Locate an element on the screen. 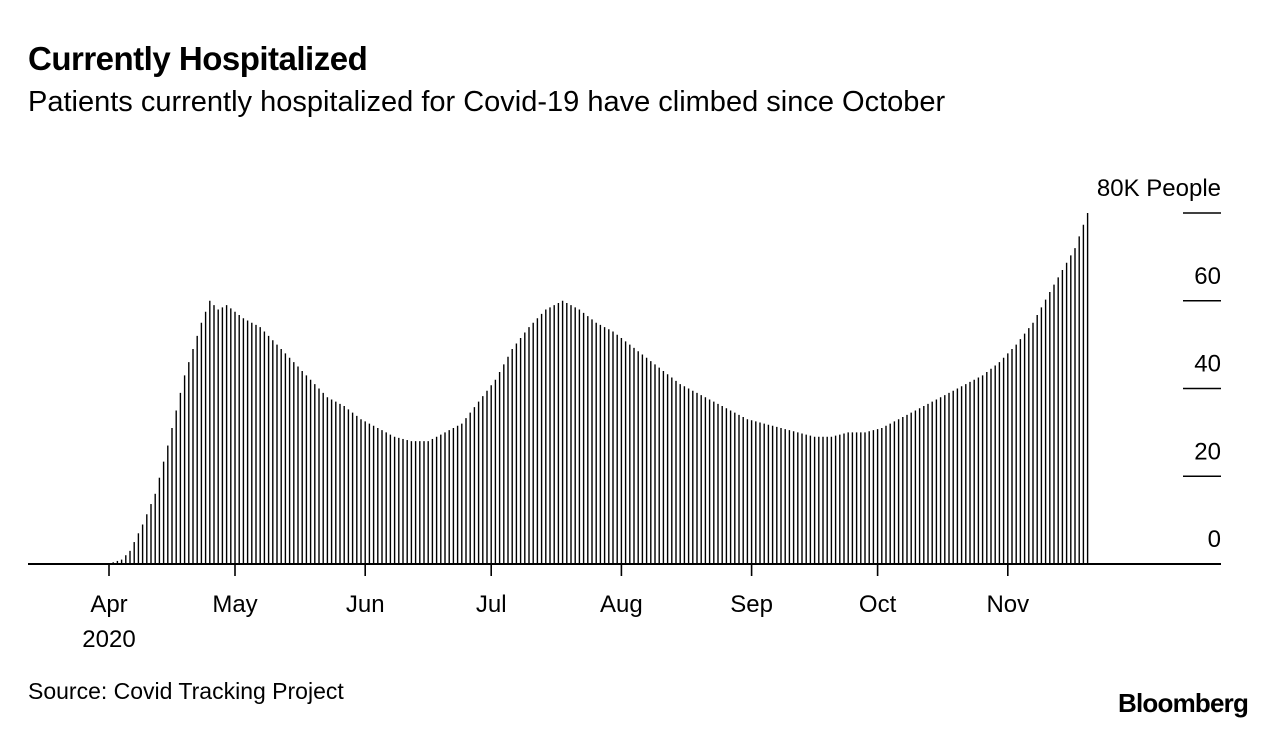  x-tick-label: Sep is located at coordinates (751, 604).